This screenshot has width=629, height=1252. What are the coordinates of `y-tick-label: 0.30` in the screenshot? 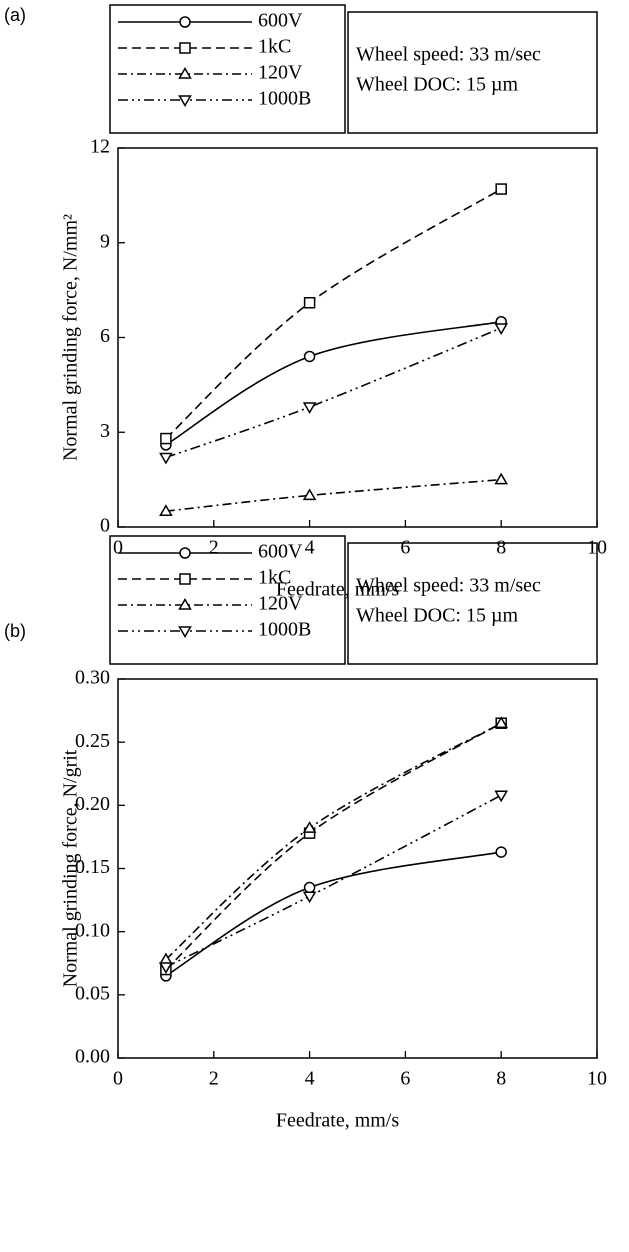 It's located at (92, 678).